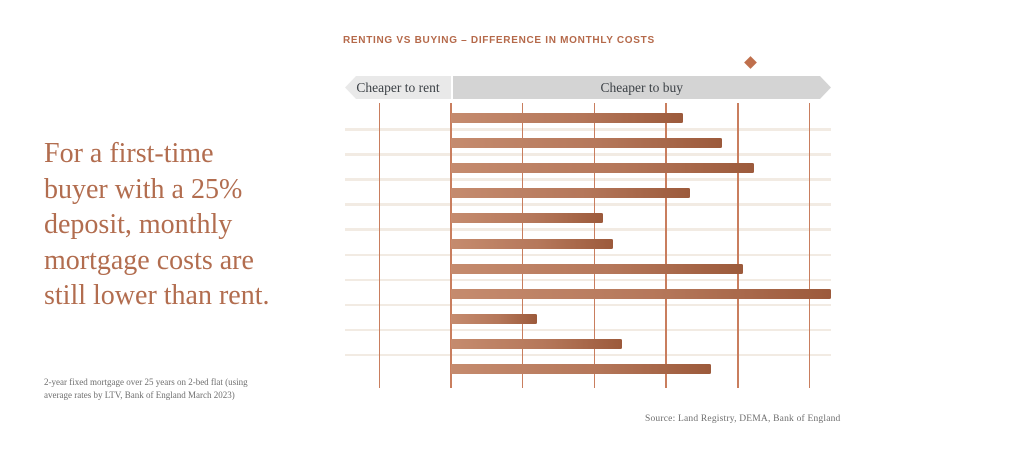 Image resolution: width=1024 pixels, height=470 pixels. Describe the element at coordinates (157, 295) in the screenshot. I see `headline-line: still lower than rent.` at that location.